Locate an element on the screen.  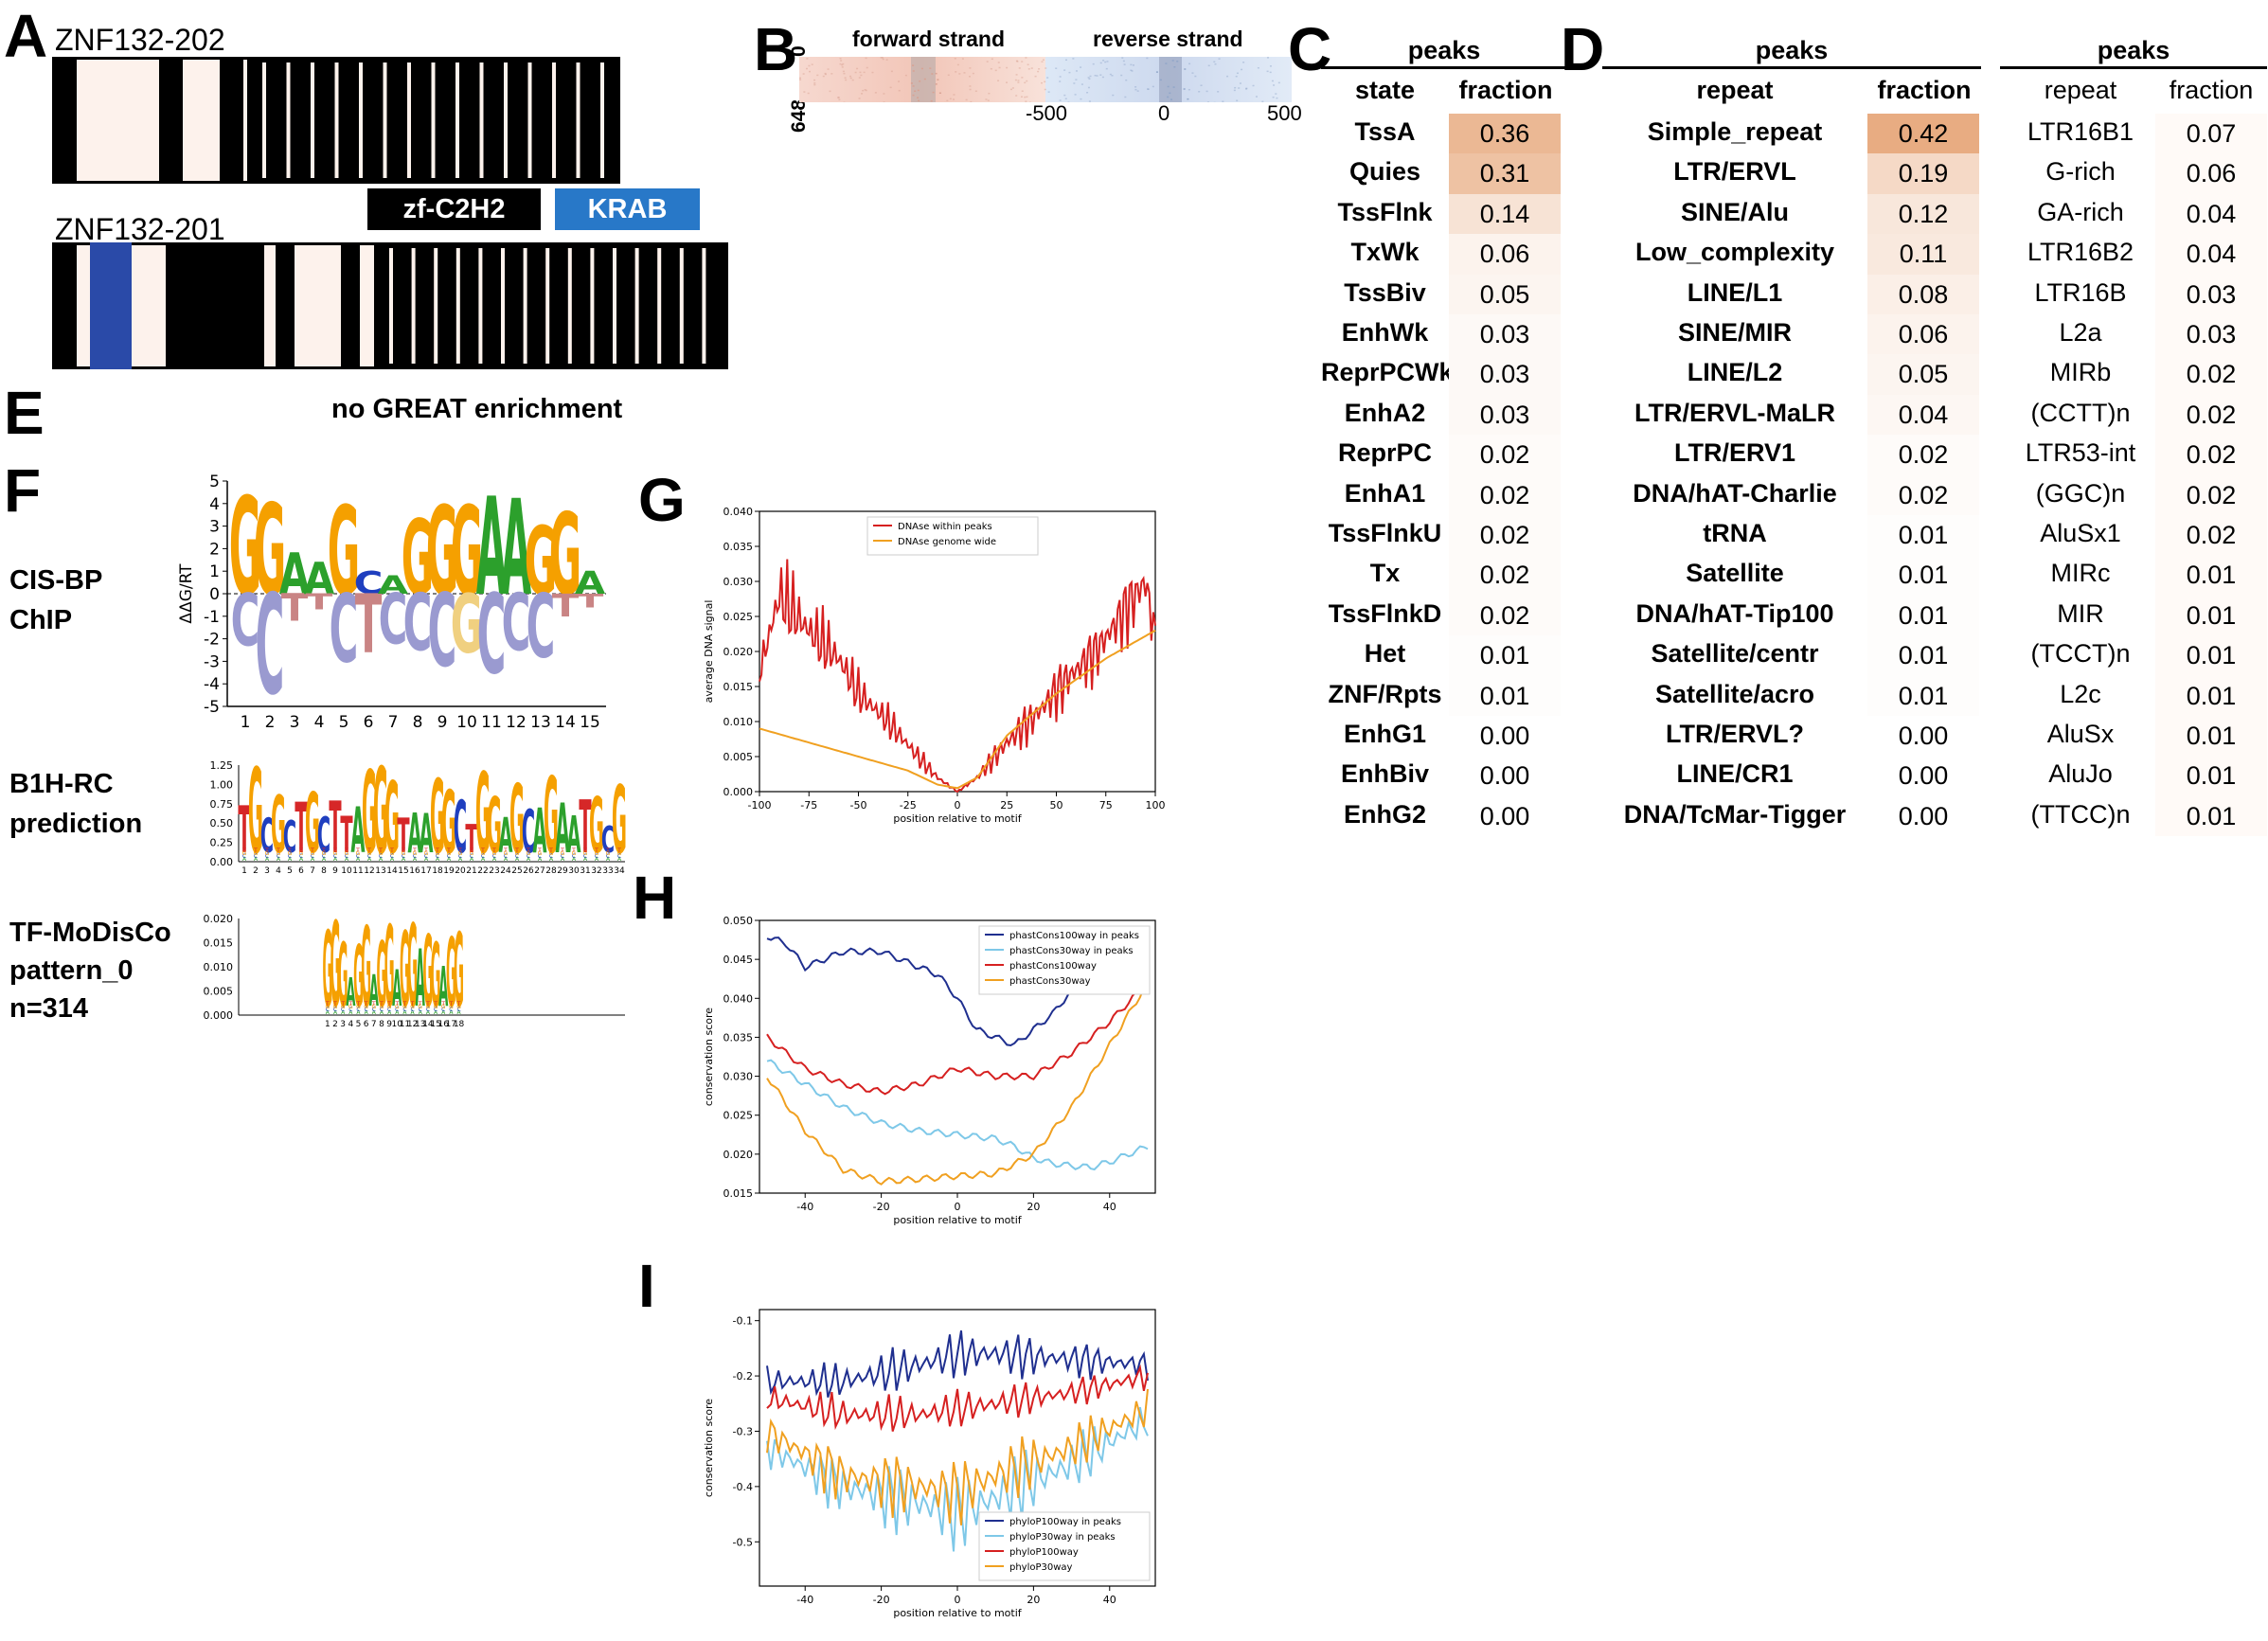
logo1-xtick: 15 is located at coordinates (590, 722).